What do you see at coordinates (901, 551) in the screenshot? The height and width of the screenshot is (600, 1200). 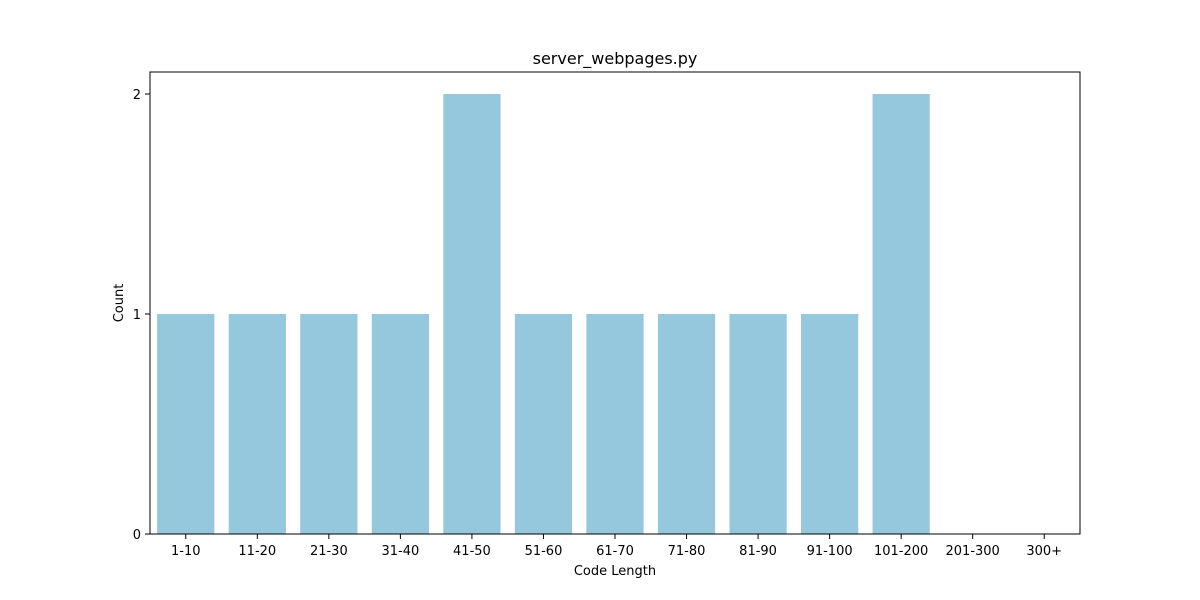 I see `x-tick-label: 101-200` at bounding box center [901, 551].